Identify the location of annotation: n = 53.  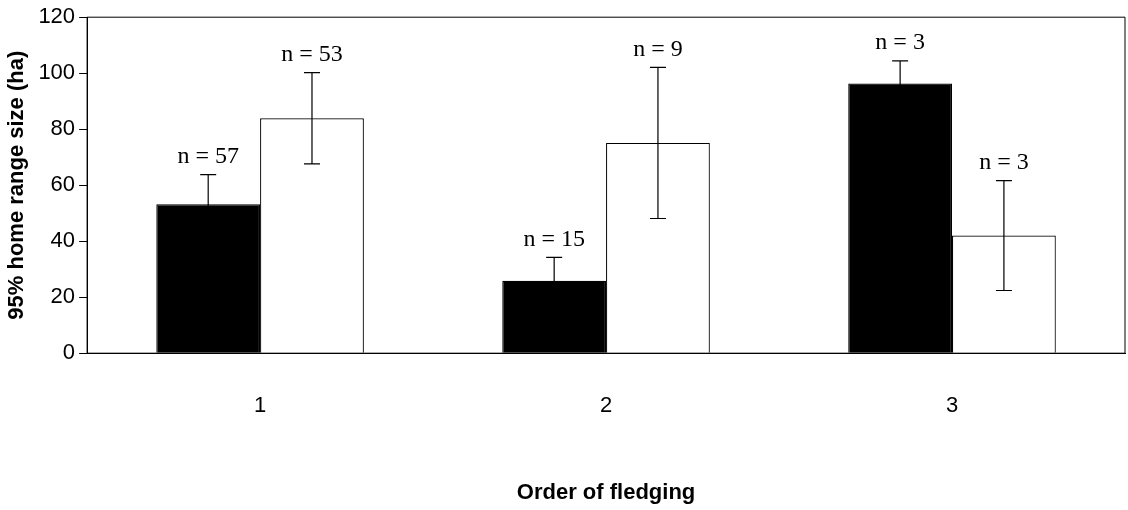
(312, 52).